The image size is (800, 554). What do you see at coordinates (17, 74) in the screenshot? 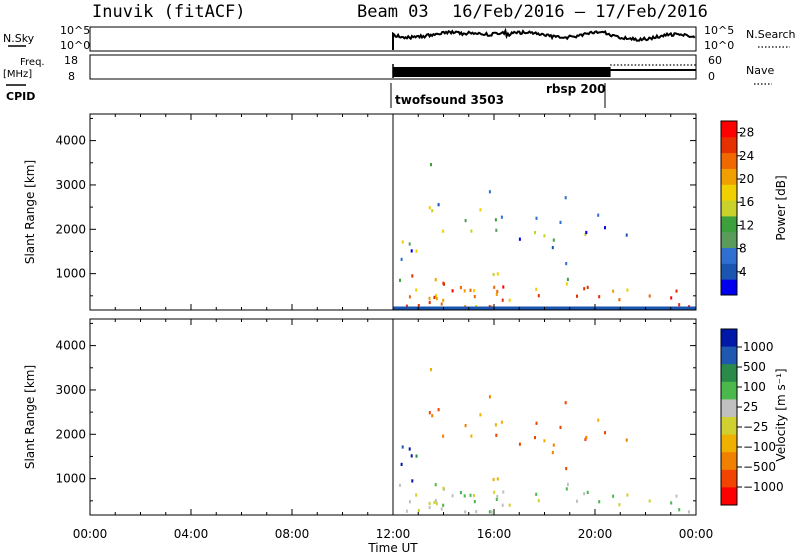
I see `freq-unit: [MHz]` at bounding box center [17, 74].